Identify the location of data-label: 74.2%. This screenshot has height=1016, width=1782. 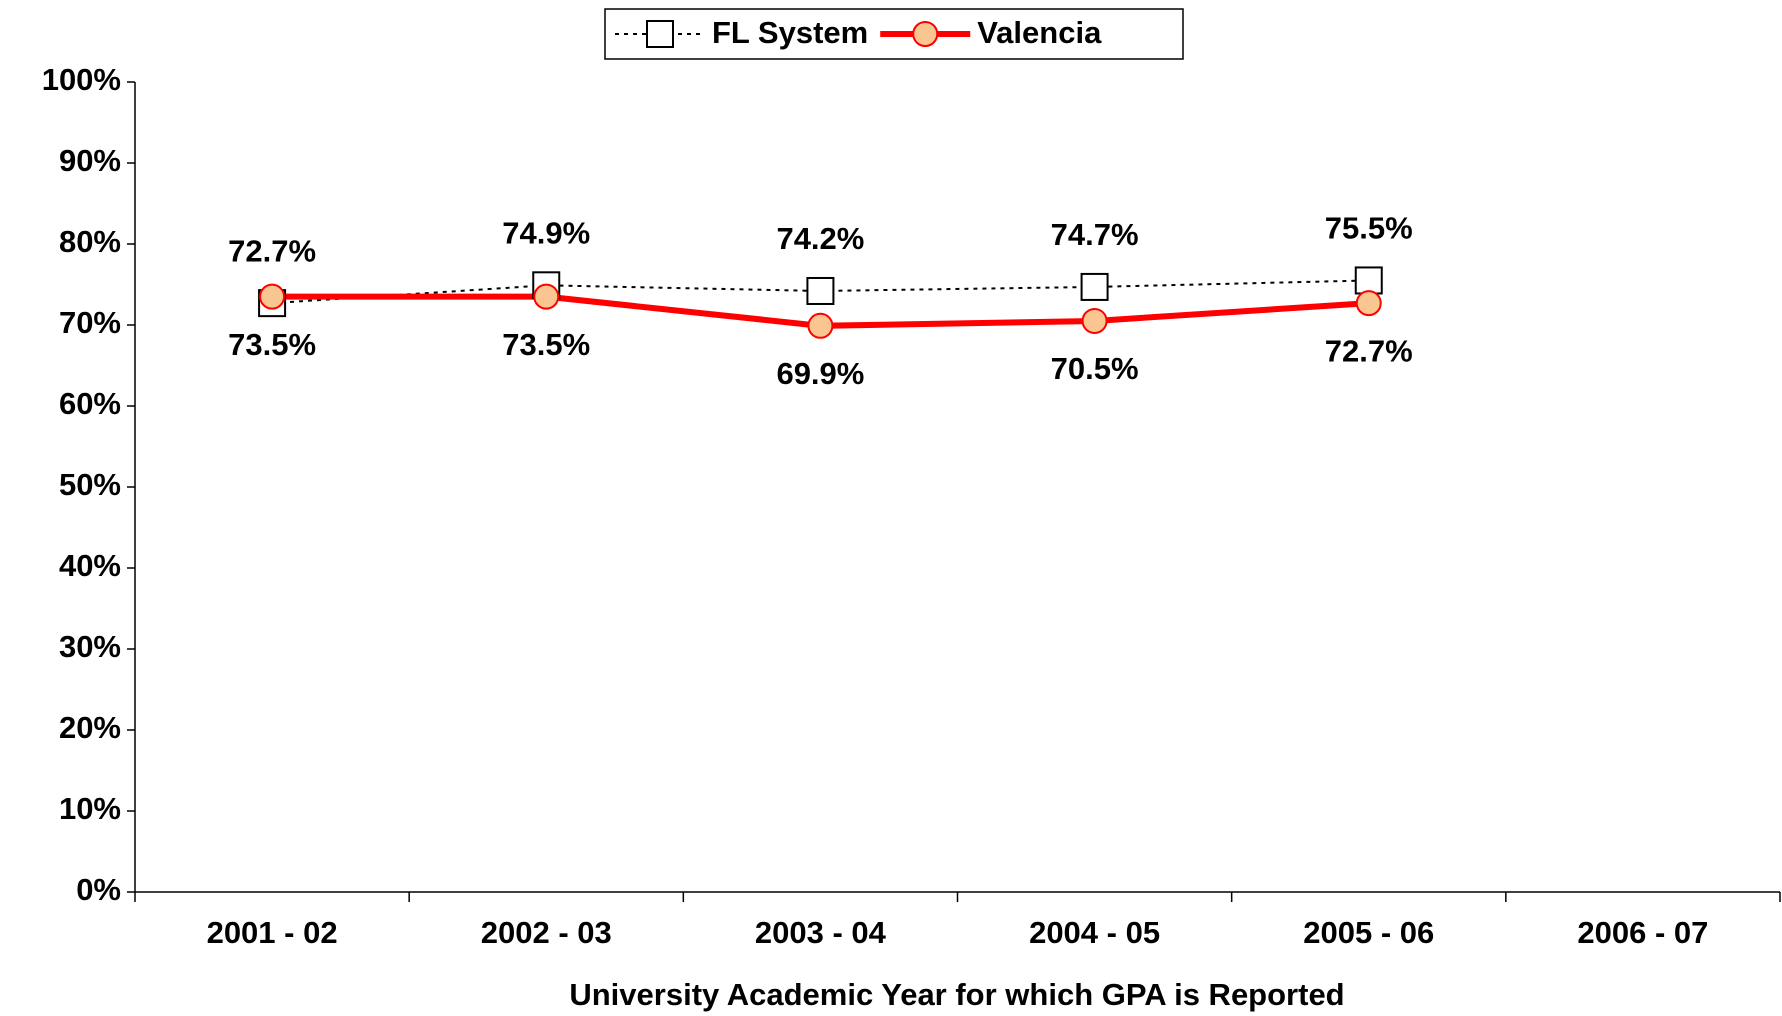
(820, 238).